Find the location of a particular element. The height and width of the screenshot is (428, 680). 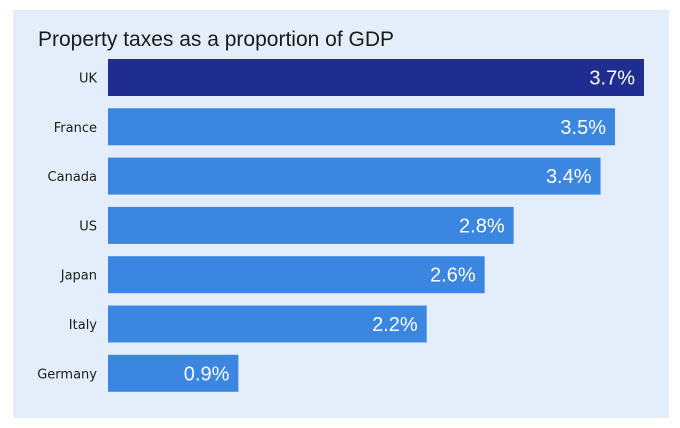

category-label-us: US is located at coordinates (88, 226).